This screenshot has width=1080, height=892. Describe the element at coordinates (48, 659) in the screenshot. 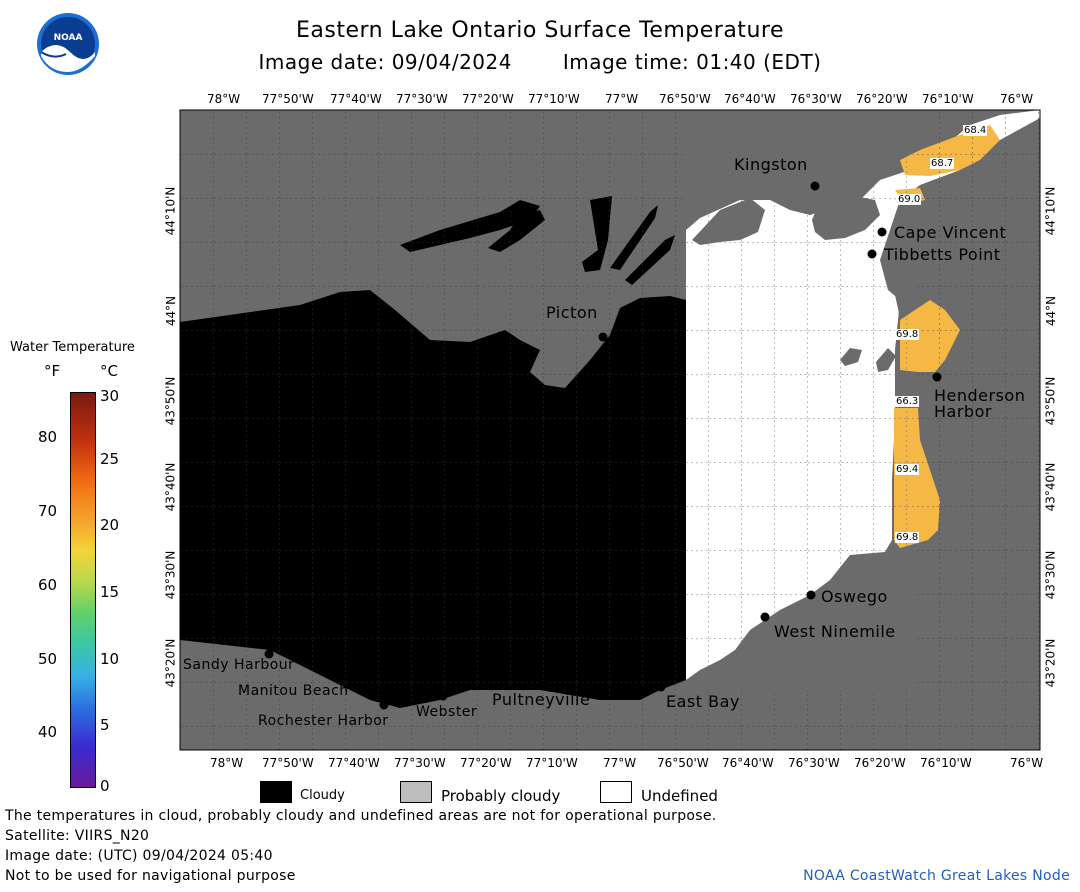

I see `scale-f-tick: 50` at that location.